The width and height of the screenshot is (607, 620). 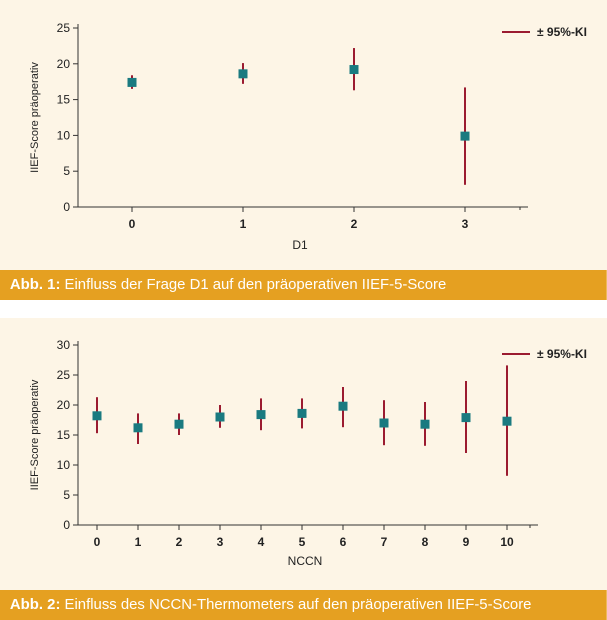 I want to click on x-tick-label: 9, so click(x=466, y=542).